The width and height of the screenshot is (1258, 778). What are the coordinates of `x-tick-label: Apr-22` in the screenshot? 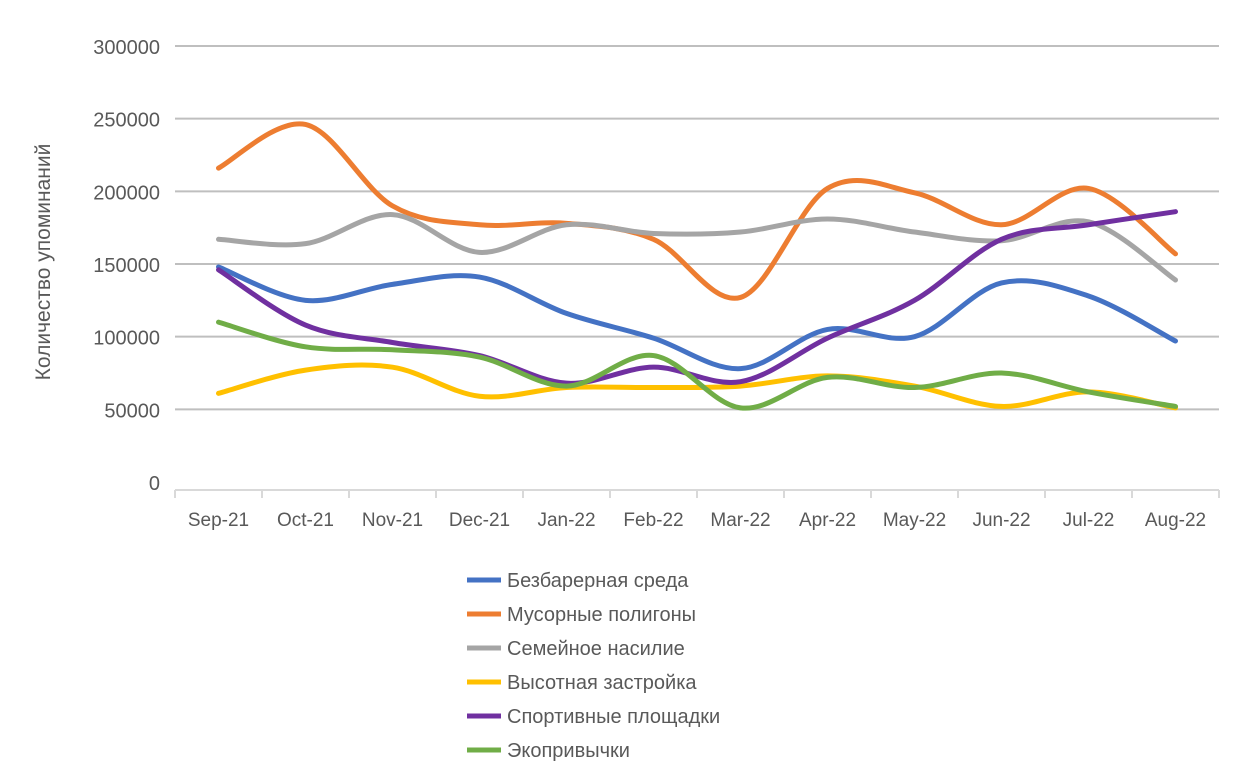 It's located at (827, 520).